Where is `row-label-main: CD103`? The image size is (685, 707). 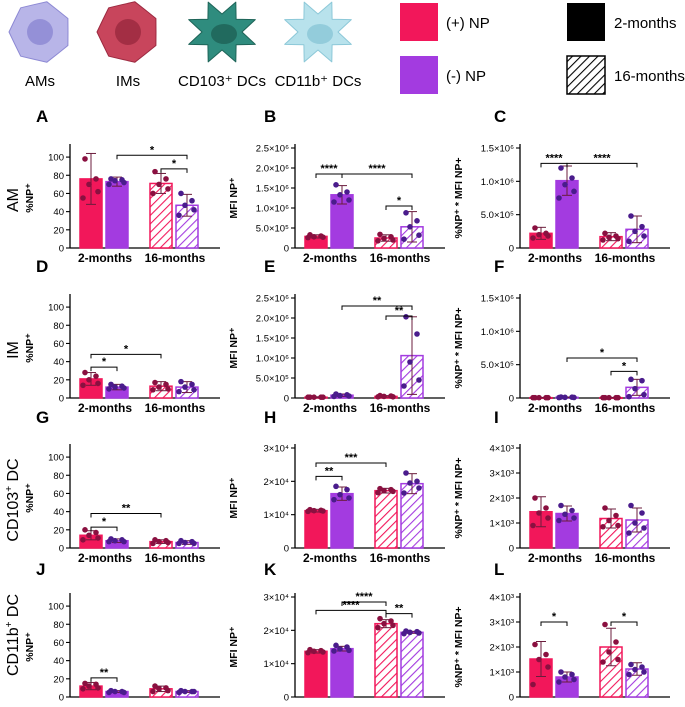 row-label-main: CD103 is located at coordinates (13, 517).